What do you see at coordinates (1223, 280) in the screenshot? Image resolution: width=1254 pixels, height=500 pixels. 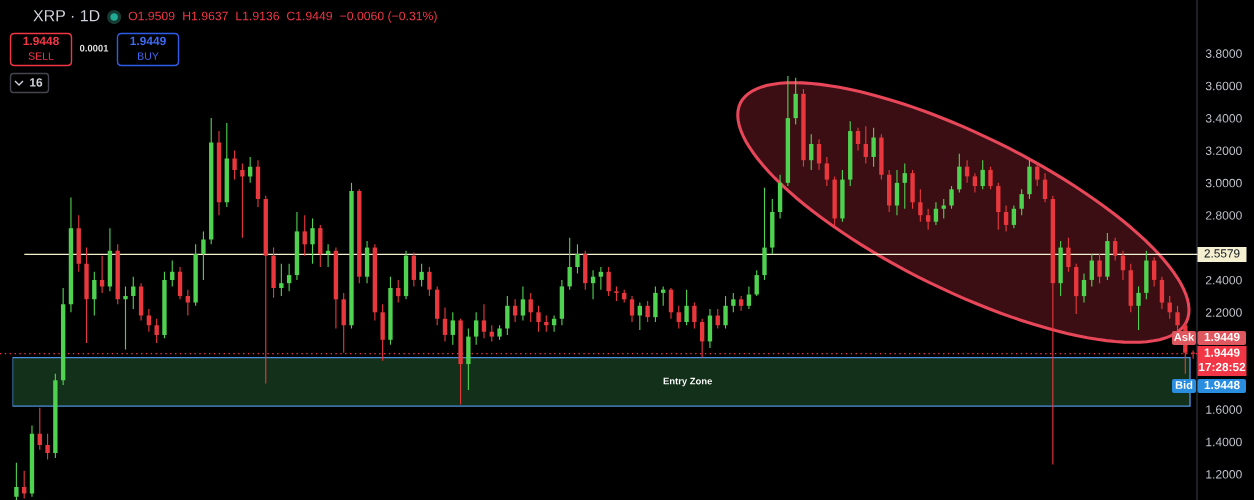 I see `y-tick-label: 2.4000` at bounding box center [1223, 280].